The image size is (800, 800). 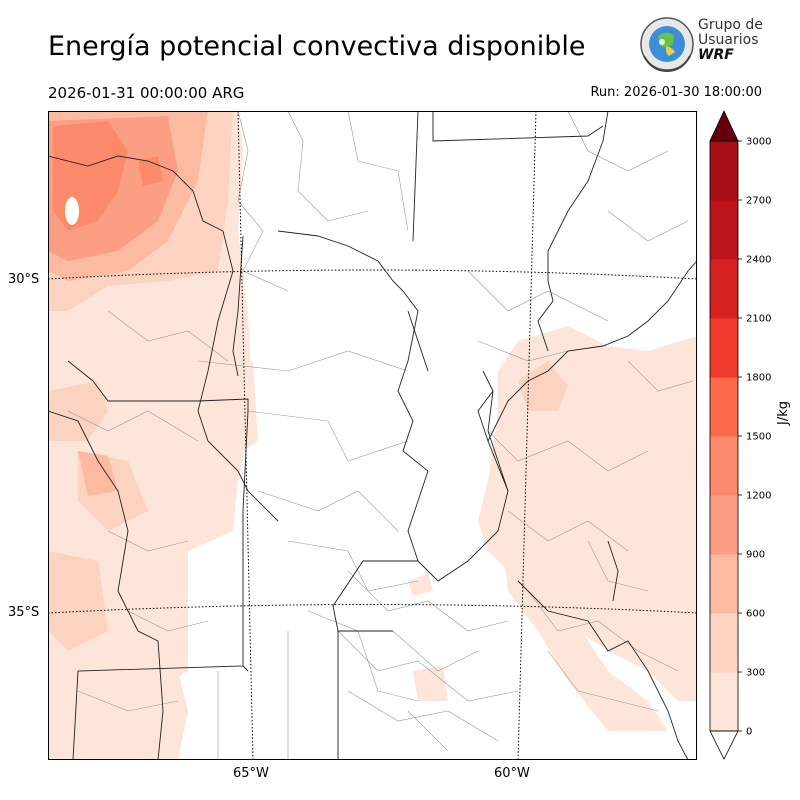 I want to click on wrf-globe-icon, so click(x=667, y=45).